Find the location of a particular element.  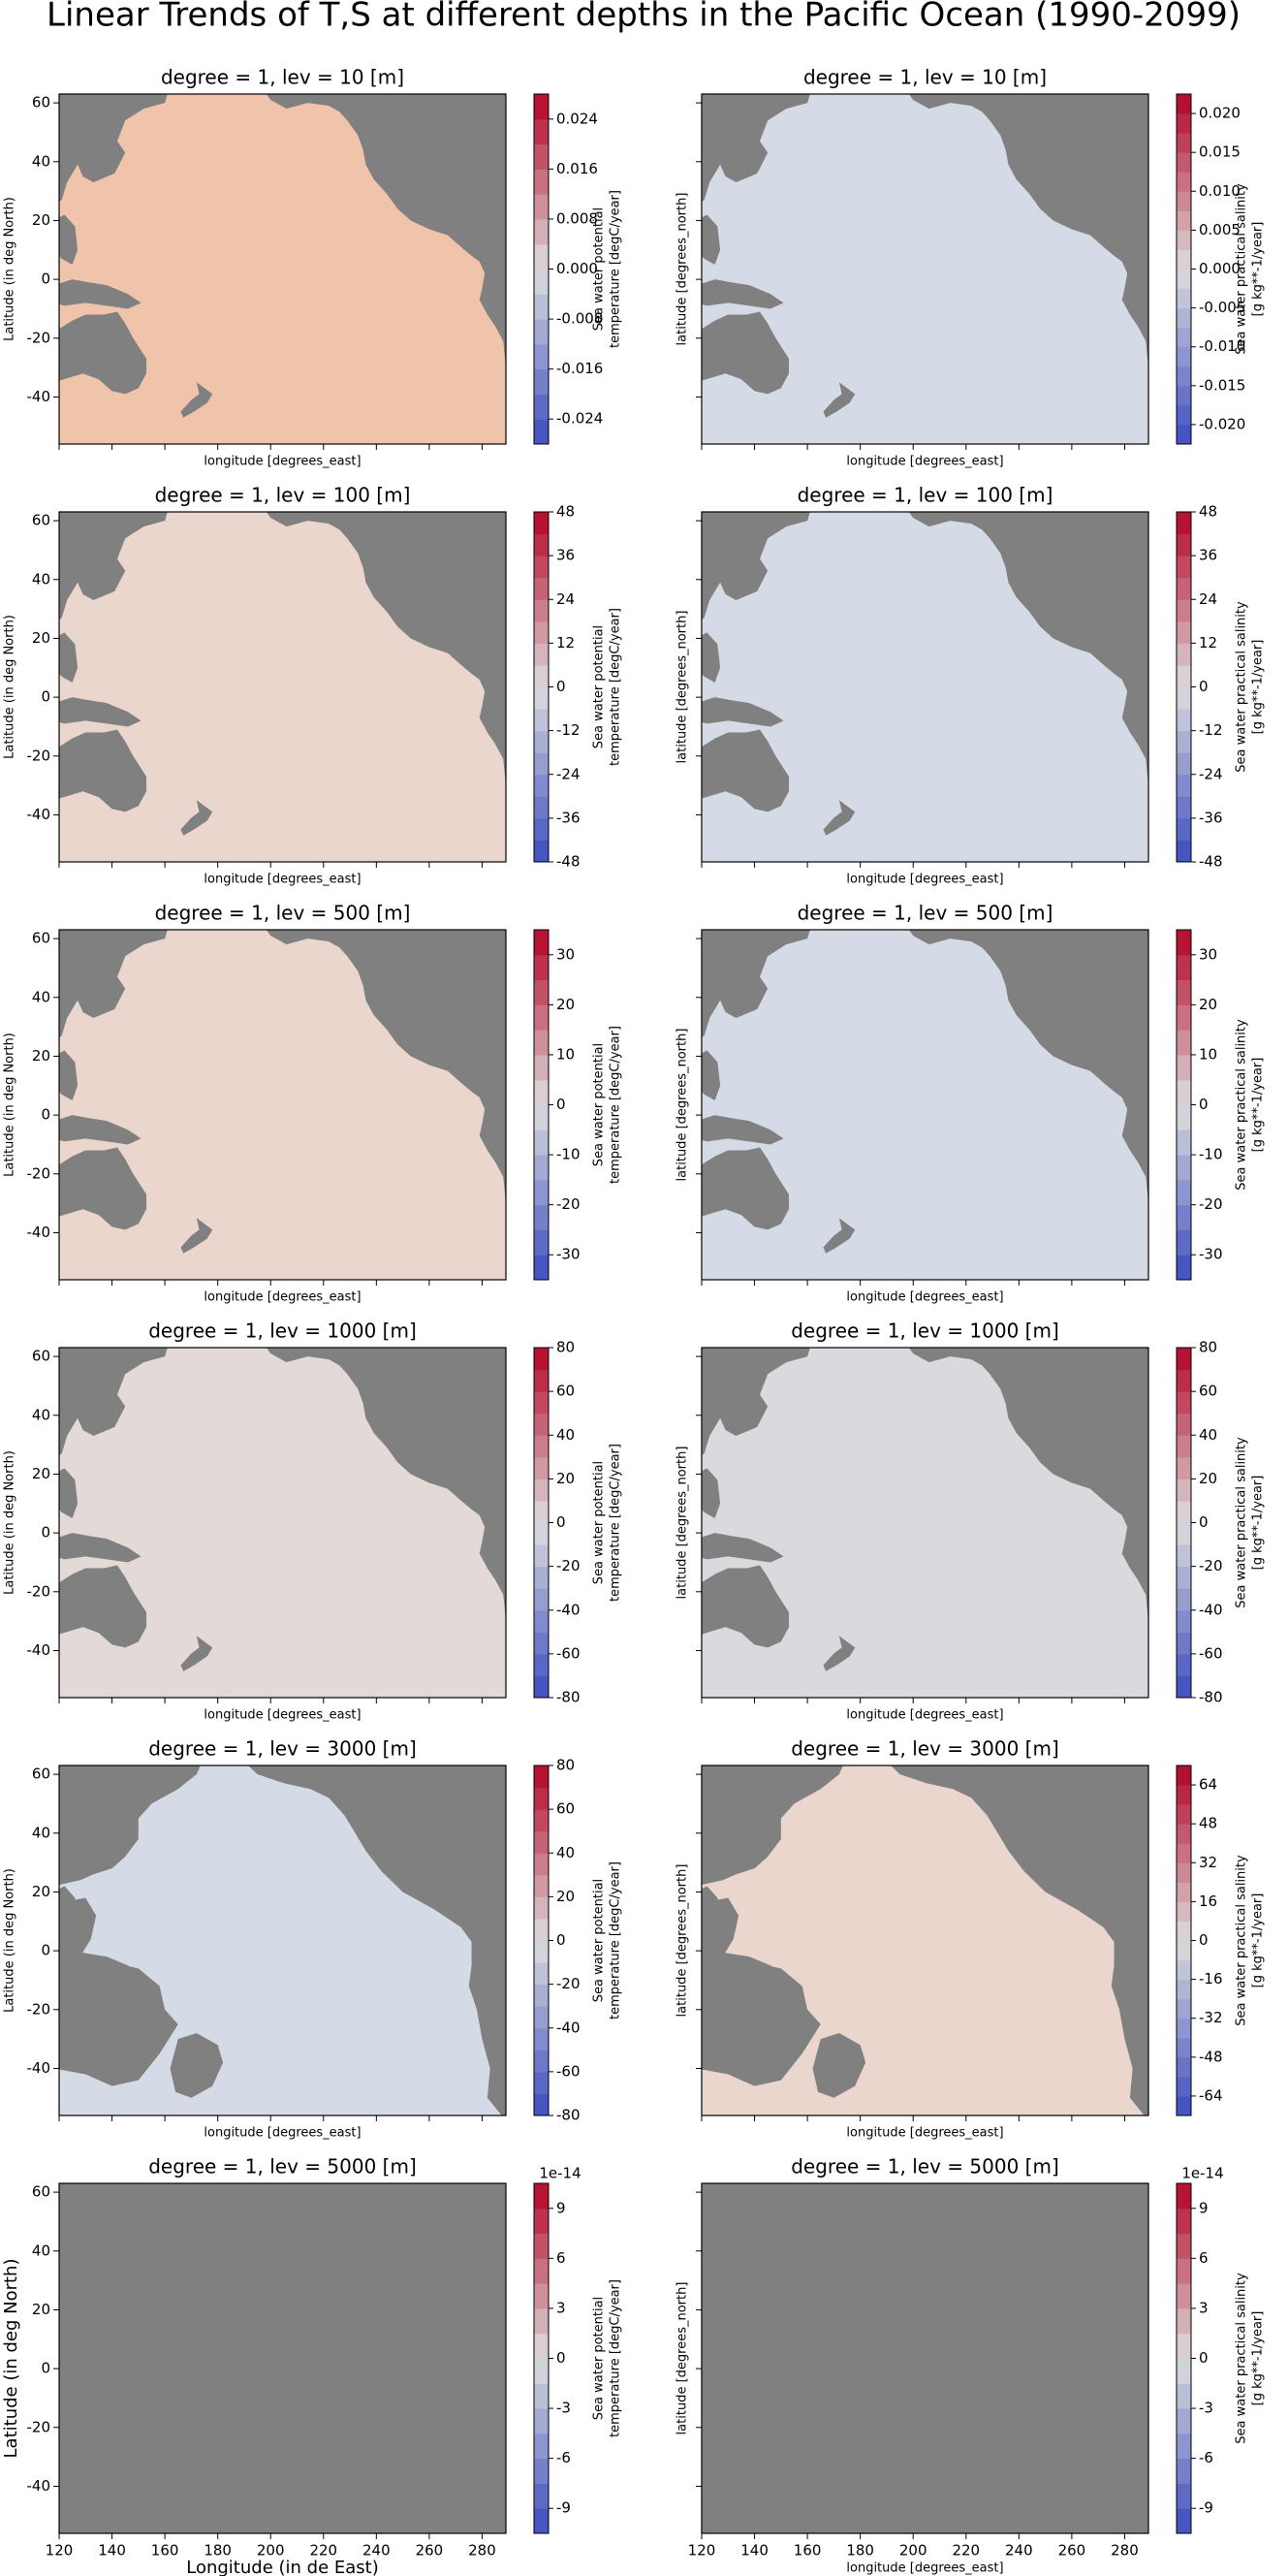

y-axis-label: latitude [degrees_north] is located at coordinates (682, 1523).